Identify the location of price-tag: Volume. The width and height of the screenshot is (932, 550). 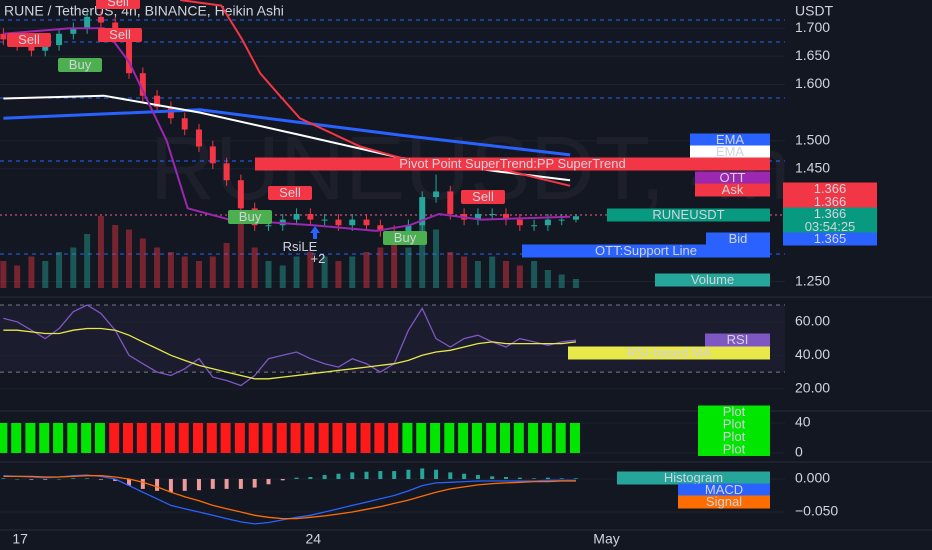
(712, 279).